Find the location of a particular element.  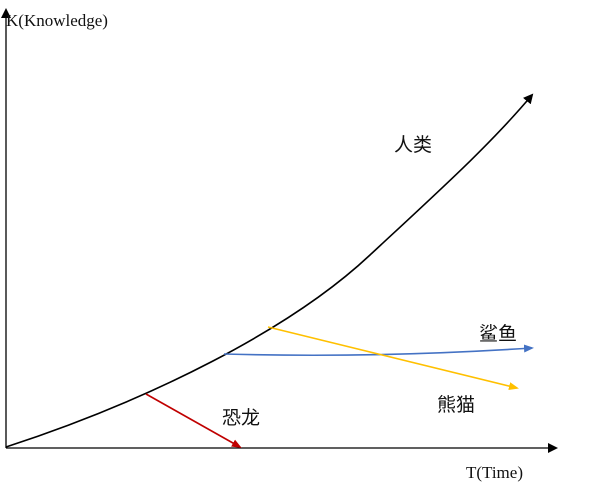

panda-curve is located at coordinates (393, 358).